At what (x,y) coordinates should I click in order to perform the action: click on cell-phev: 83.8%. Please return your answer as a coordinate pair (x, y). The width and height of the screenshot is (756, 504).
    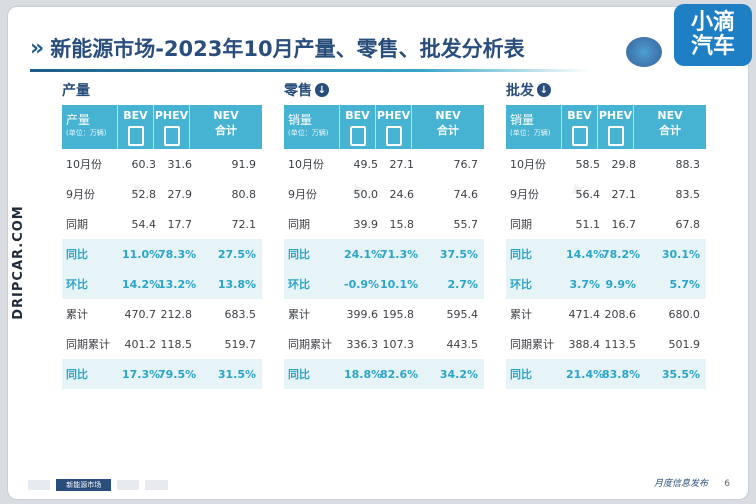
    Looking at the image, I should click on (621, 374).